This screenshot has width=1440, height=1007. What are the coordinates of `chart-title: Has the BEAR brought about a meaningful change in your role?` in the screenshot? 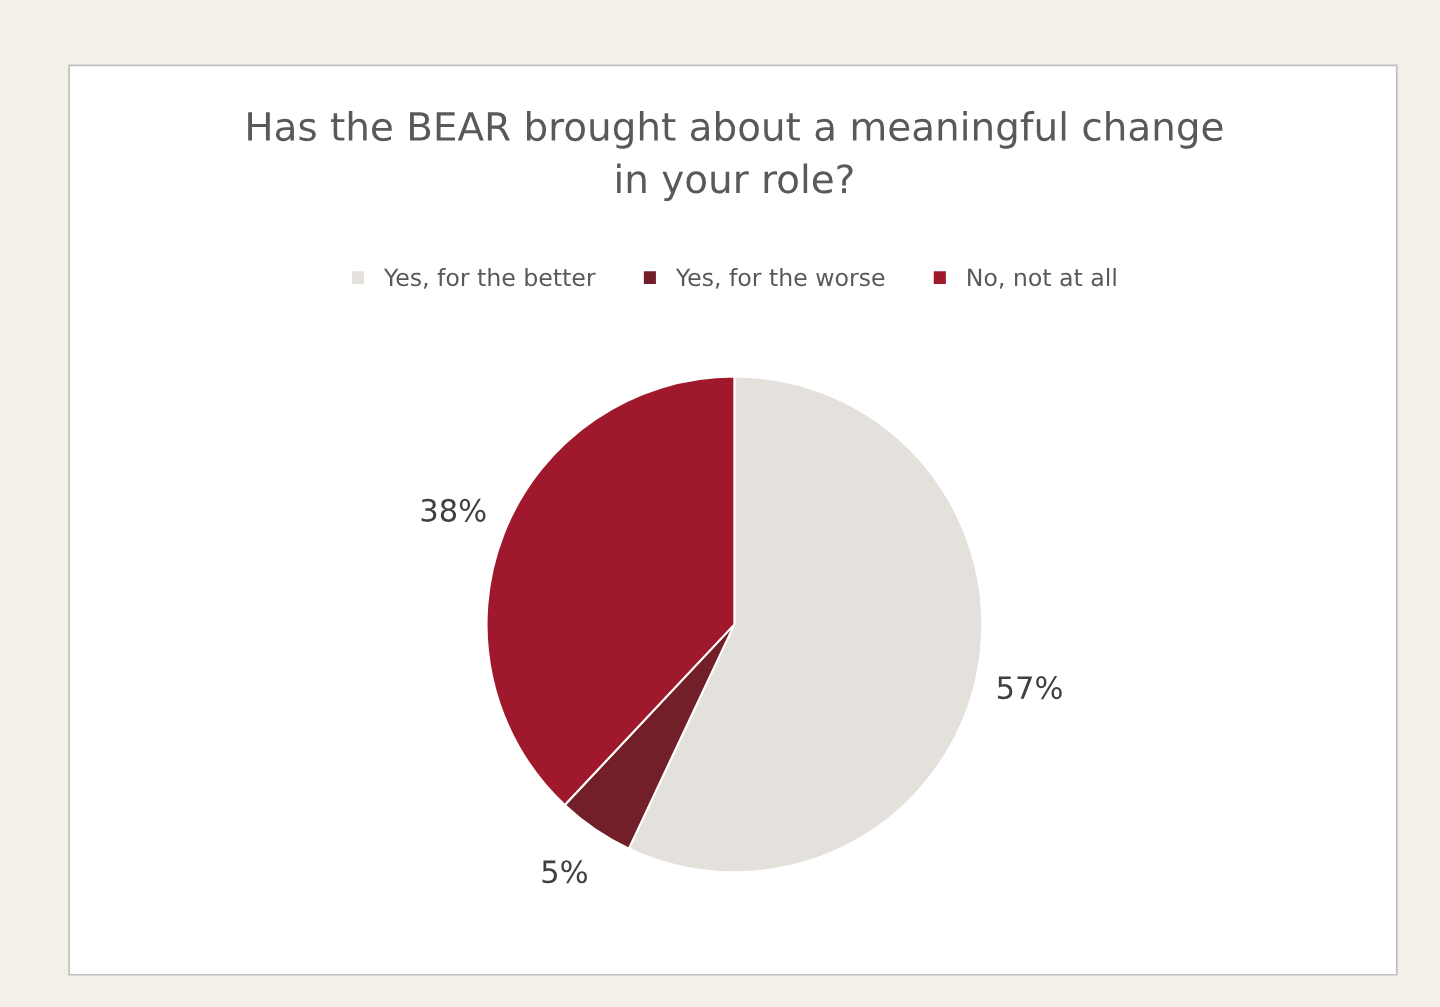 It's located at (735, 156).